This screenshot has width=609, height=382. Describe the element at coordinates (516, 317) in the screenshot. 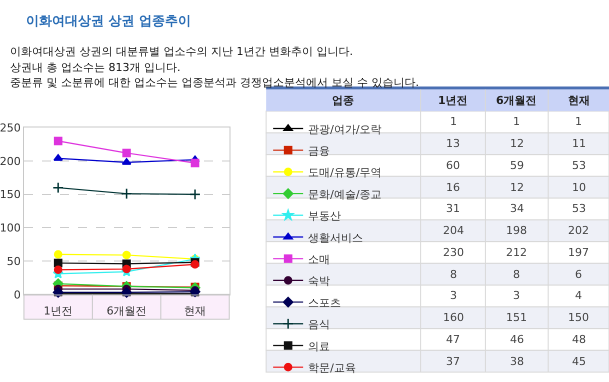

I see `data-label: 151` at that location.